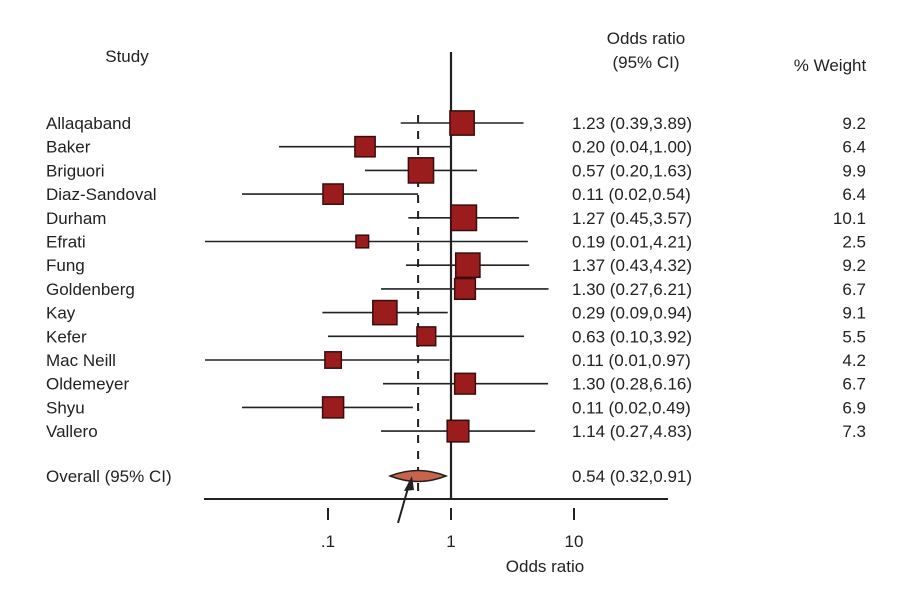  What do you see at coordinates (632, 170) in the screenshot?
I see `or-ci-text: 0.57 (0.20,1.63)` at bounding box center [632, 170].